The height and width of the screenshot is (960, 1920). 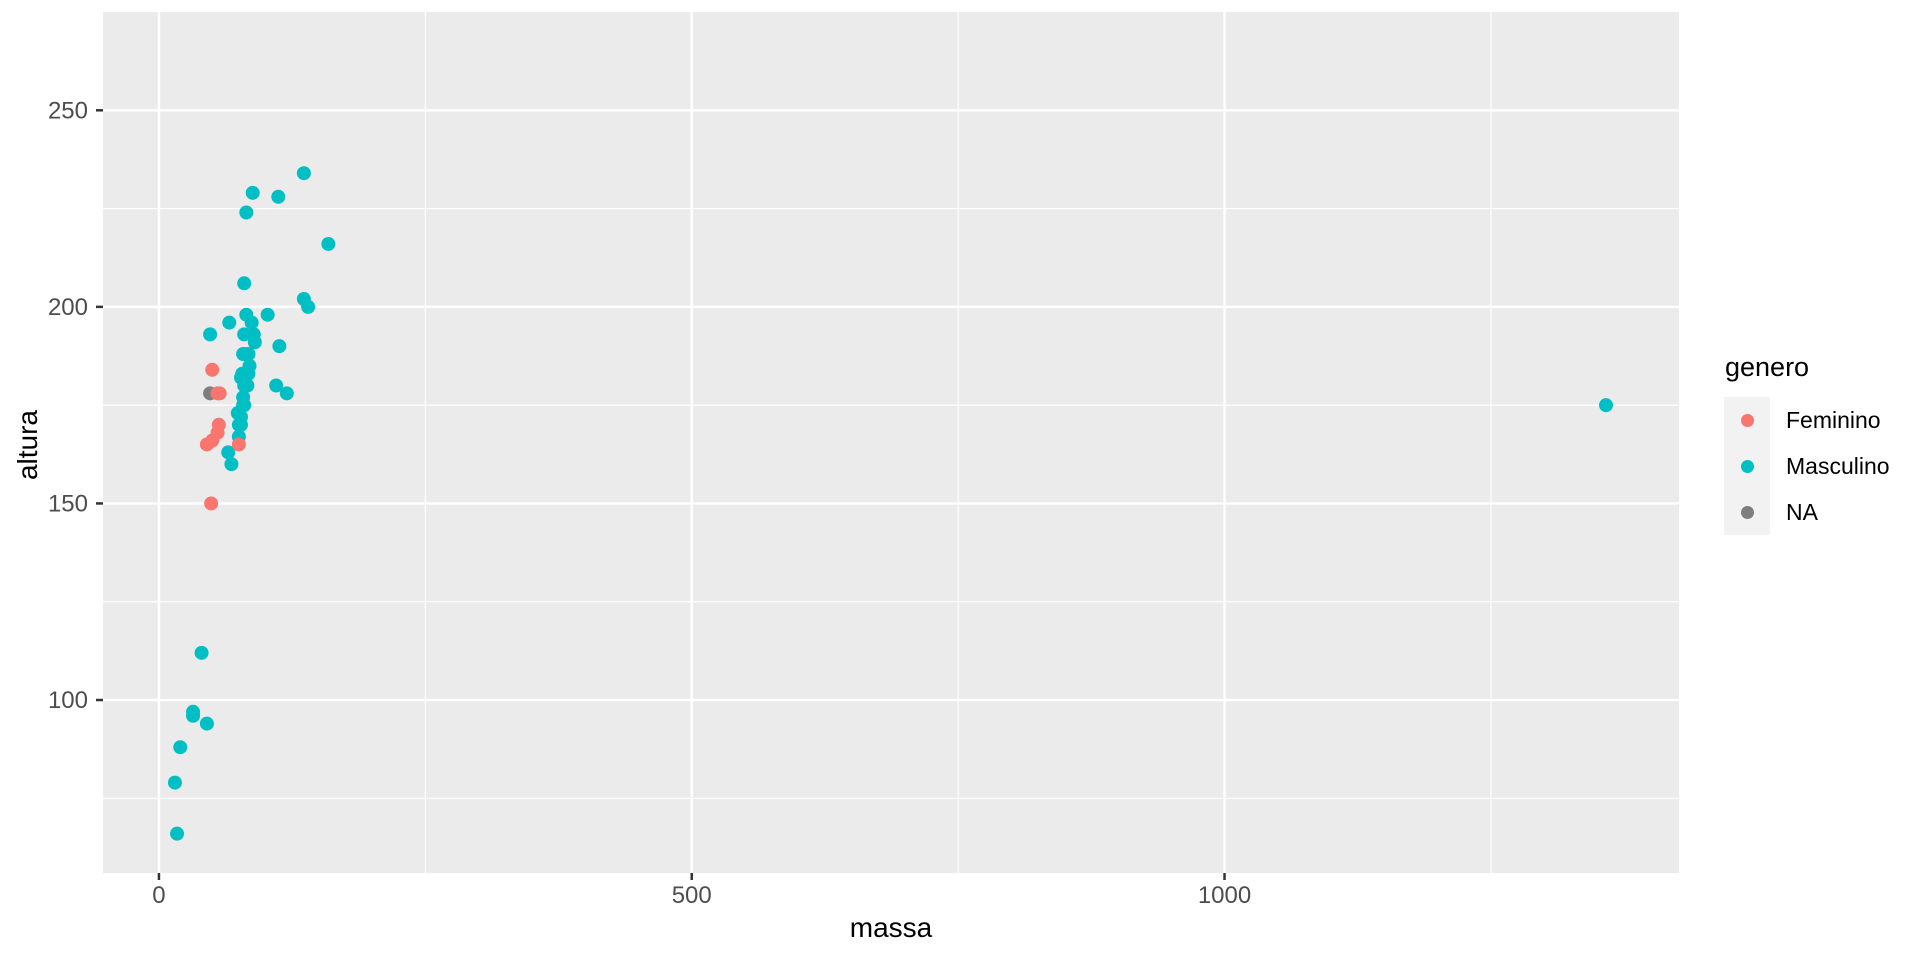 I want to click on legend-title: genero, so click(x=1767, y=367).